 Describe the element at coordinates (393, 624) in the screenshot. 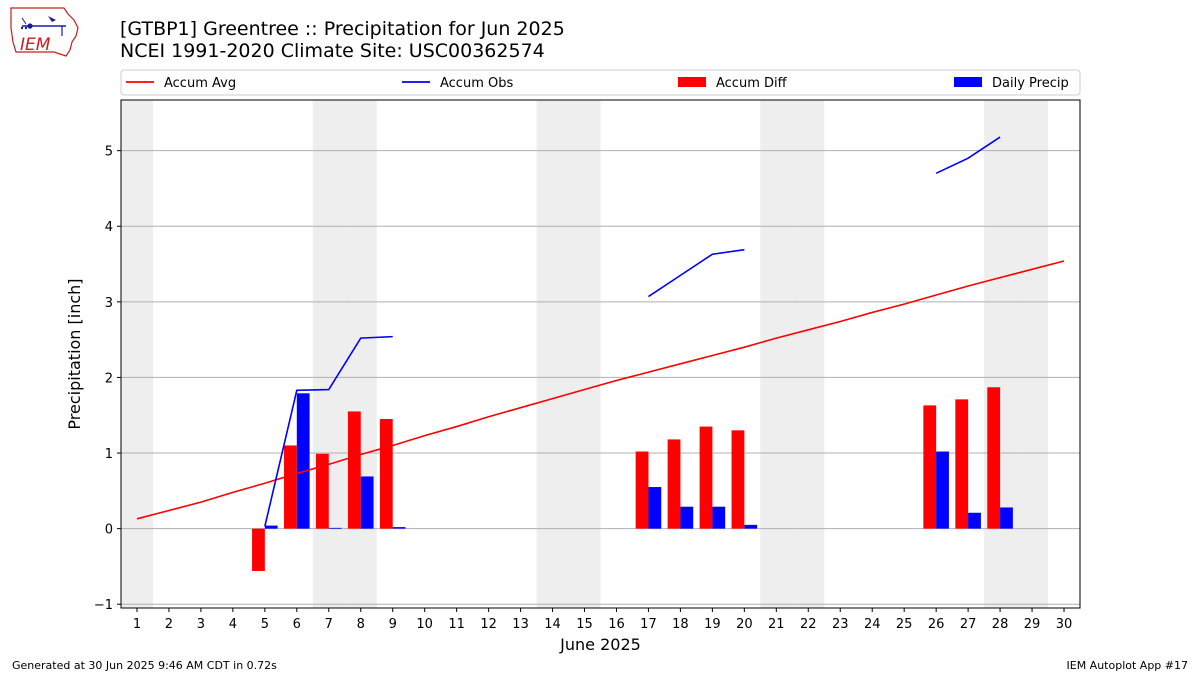

I see `x-tick-label: 9` at that location.